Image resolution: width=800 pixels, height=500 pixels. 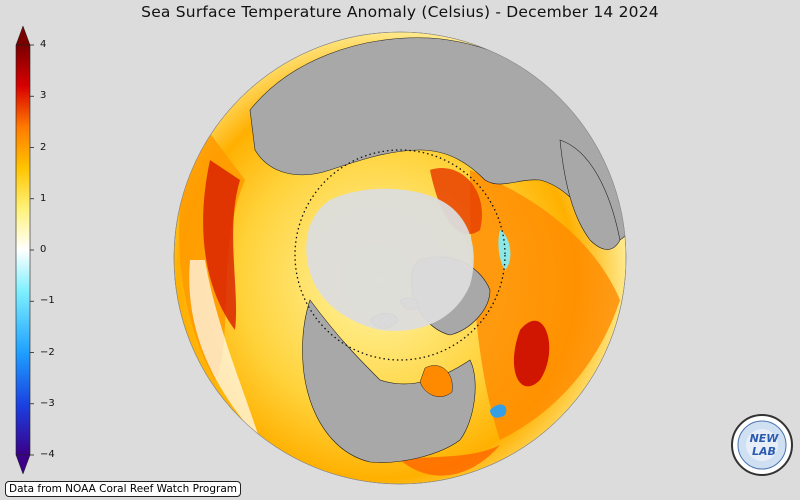 I want to click on colorbar-tick-label: 0, so click(x=43, y=249).